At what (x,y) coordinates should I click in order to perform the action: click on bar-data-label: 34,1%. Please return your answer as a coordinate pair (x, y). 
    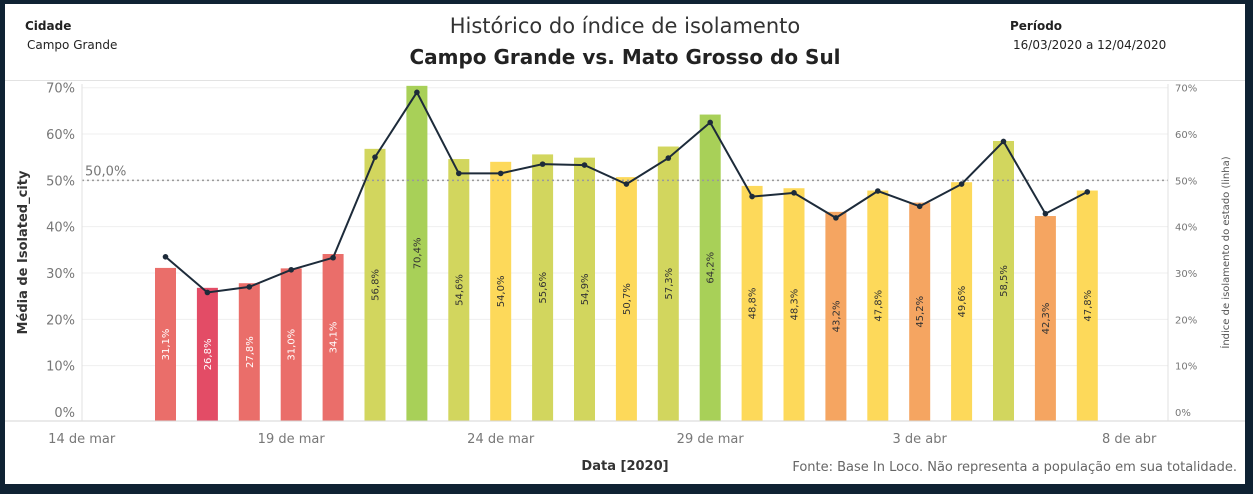
    Looking at the image, I should click on (334, 338).